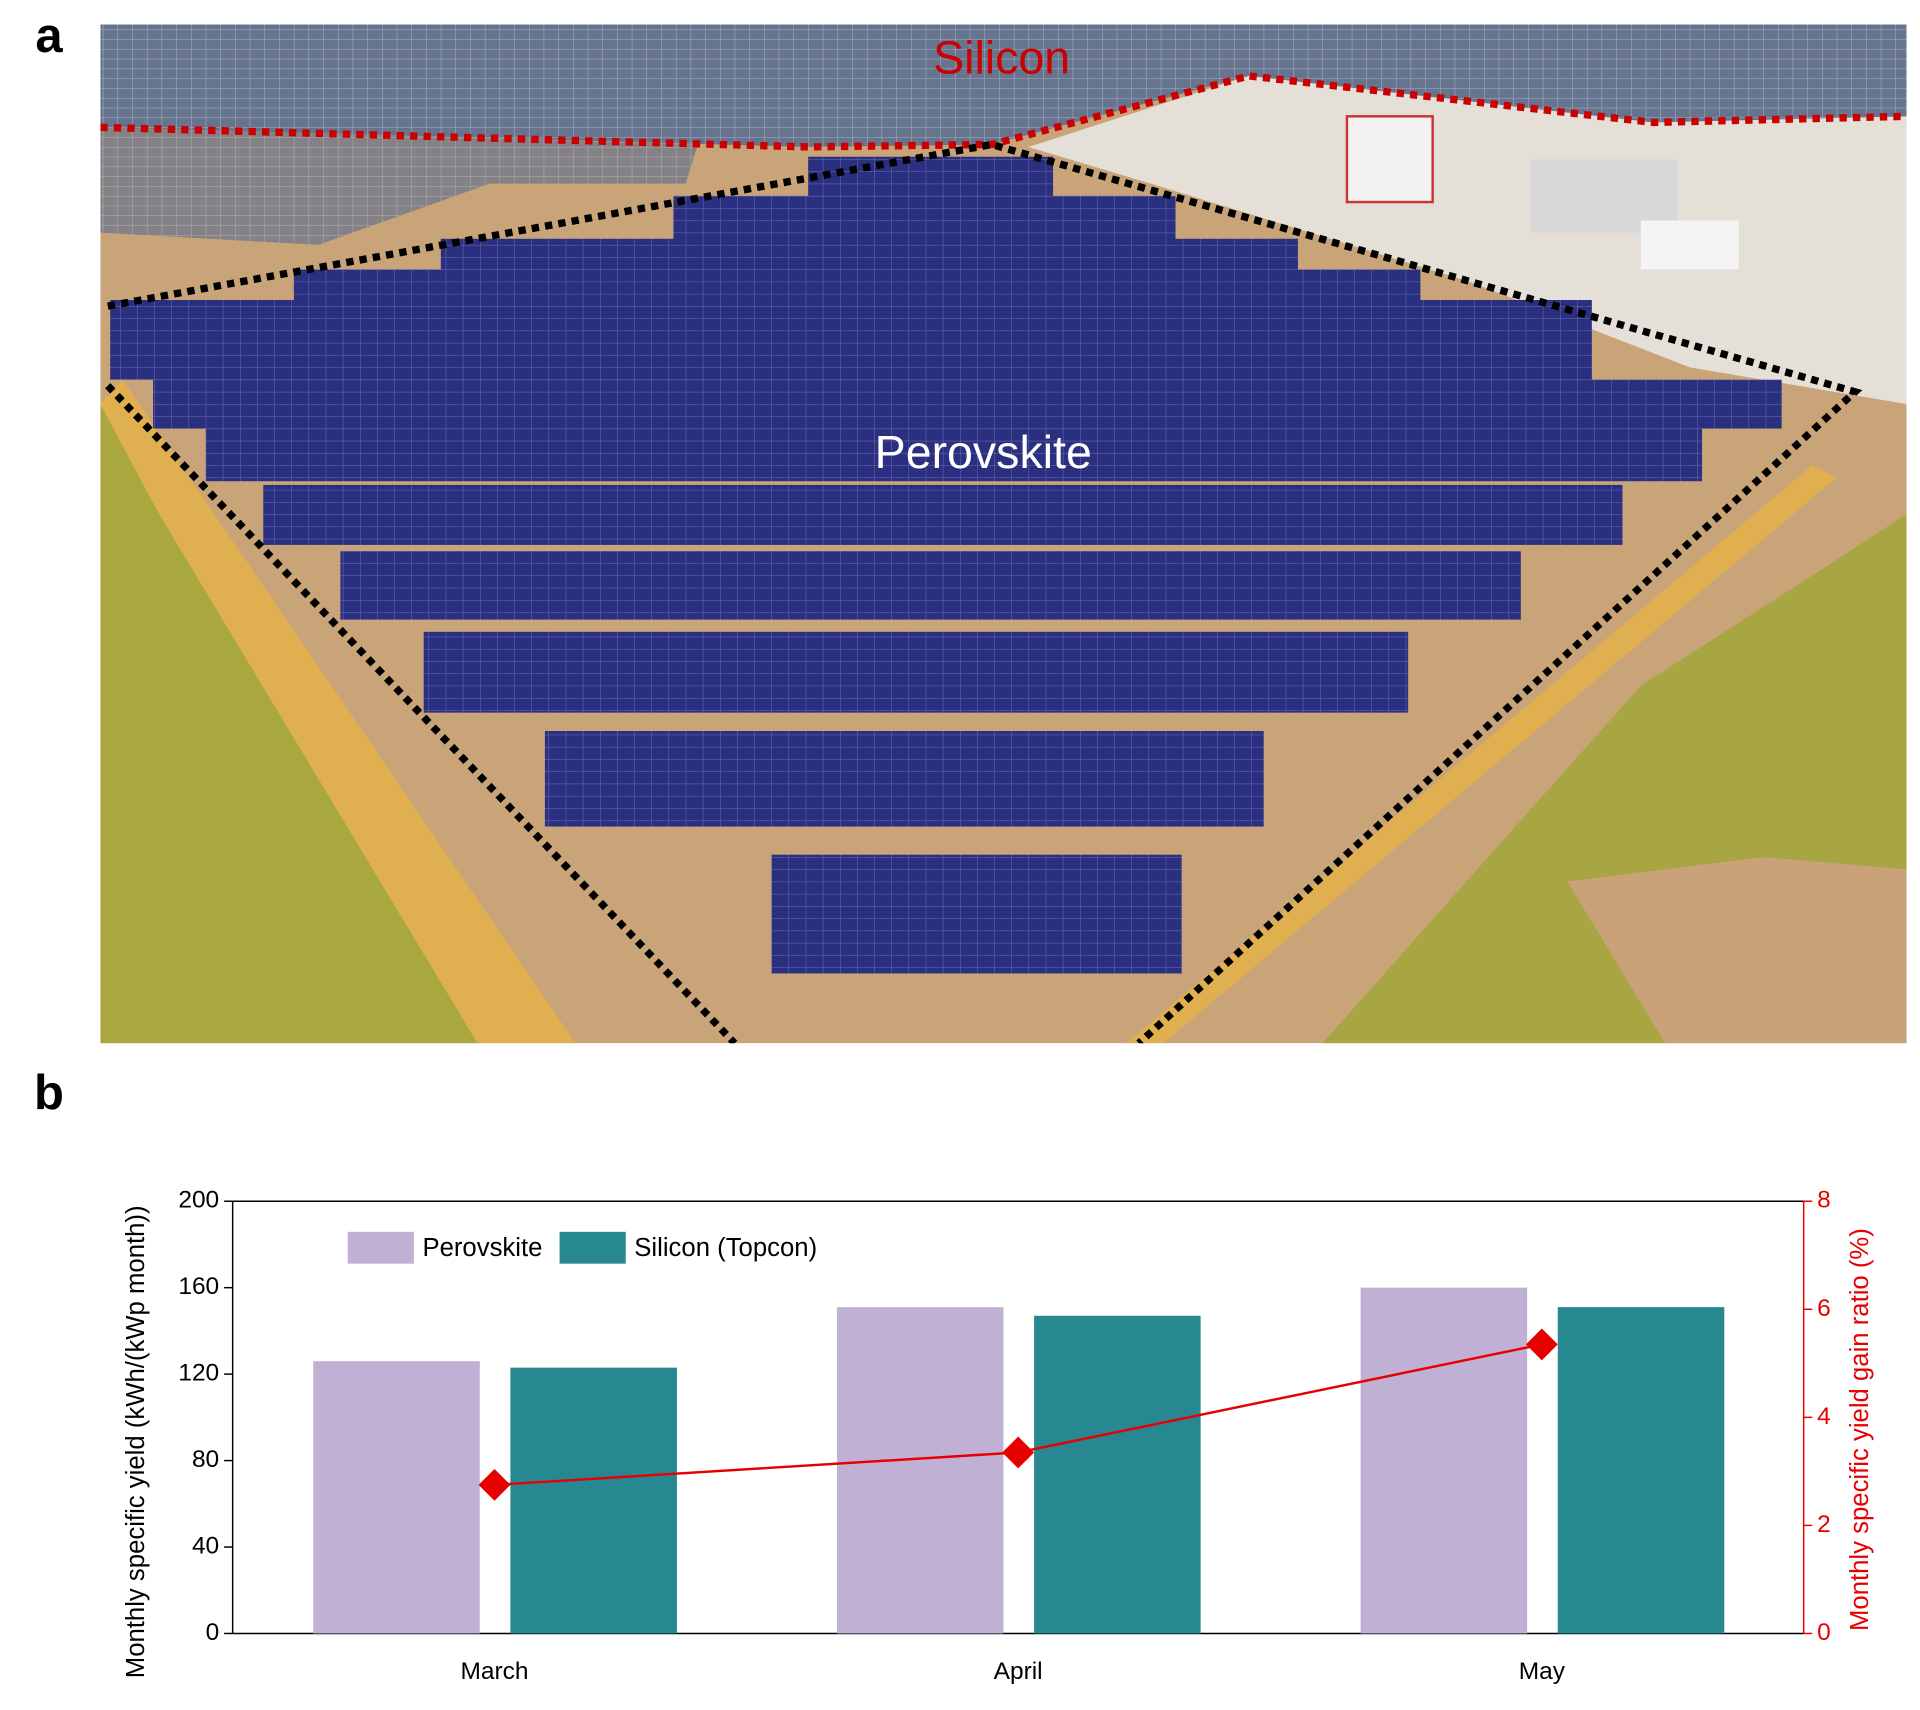 The width and height of the screenshot is (1920, 1710). What do you see at coordinates (1824, 1632) in the screenshot?
I see `y2-tick-label: 0` at bounding box center [1824, 1632].